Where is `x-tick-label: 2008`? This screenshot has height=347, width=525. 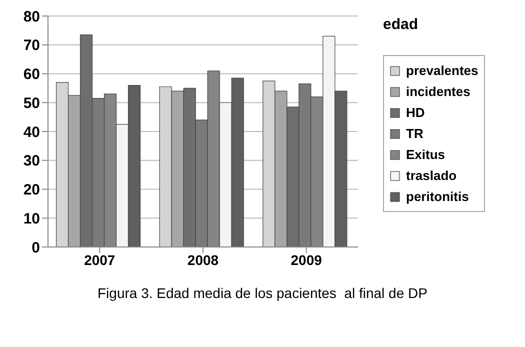 x-tick-label: 2008 is located at coordinates (203, 260).